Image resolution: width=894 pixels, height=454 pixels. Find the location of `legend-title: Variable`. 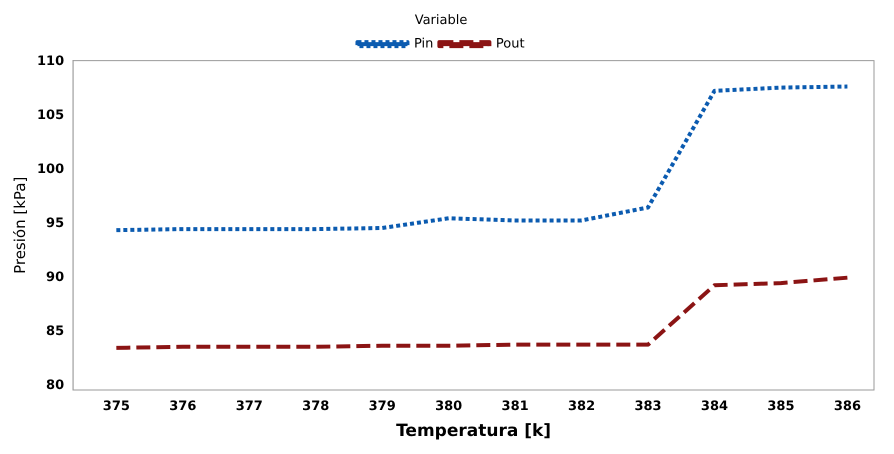

legend-title: Variable is located at coordinates (441, 20).